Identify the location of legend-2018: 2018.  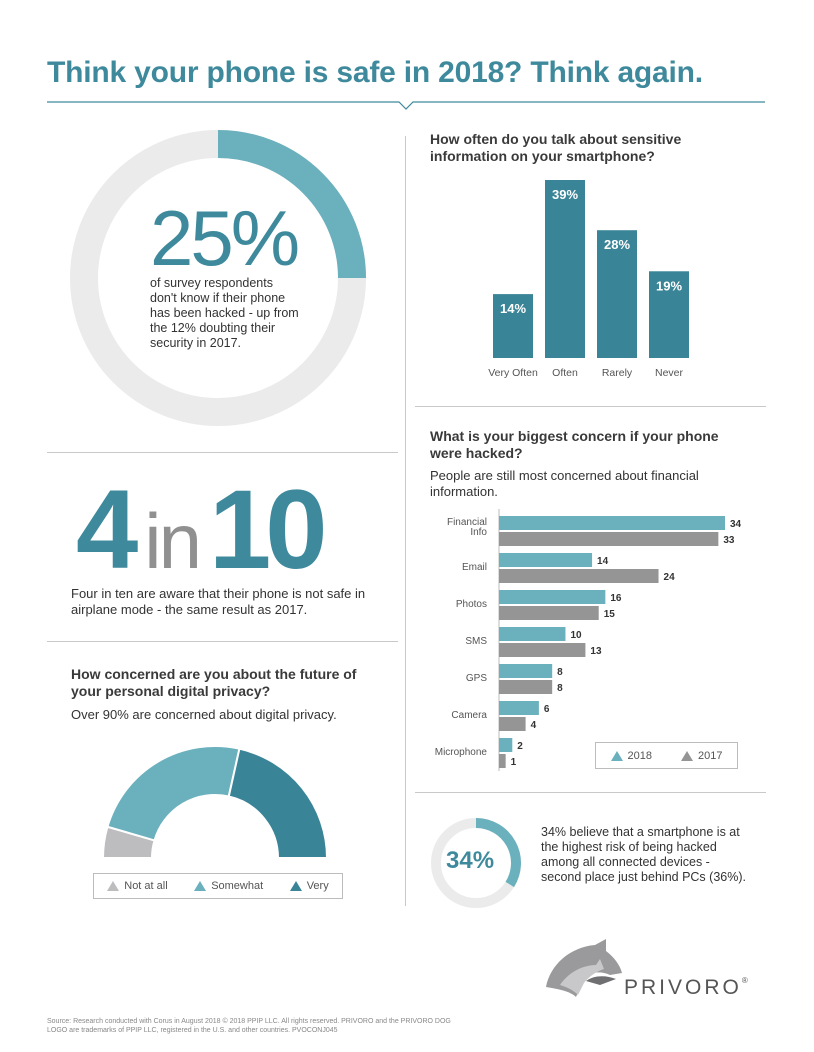
(631, 755).